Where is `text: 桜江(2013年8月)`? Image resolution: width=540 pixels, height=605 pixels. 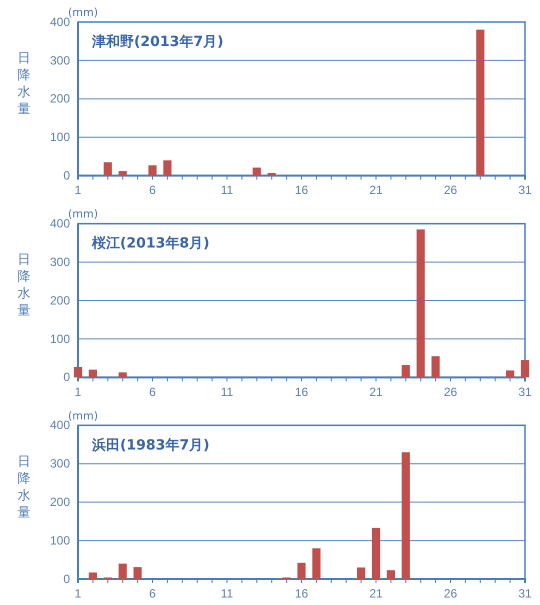
text: 桜江(2013年8月) is located at coordinates (150, 244).